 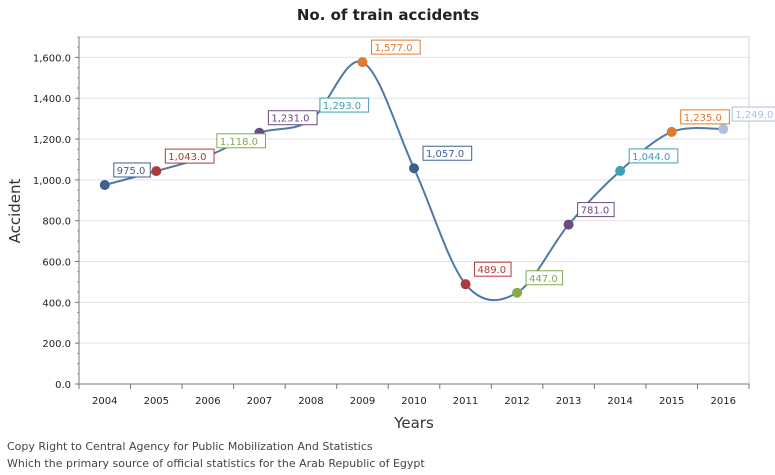 I want to click on y-tick-label: 1,400.0, so click(x=52, y=99).